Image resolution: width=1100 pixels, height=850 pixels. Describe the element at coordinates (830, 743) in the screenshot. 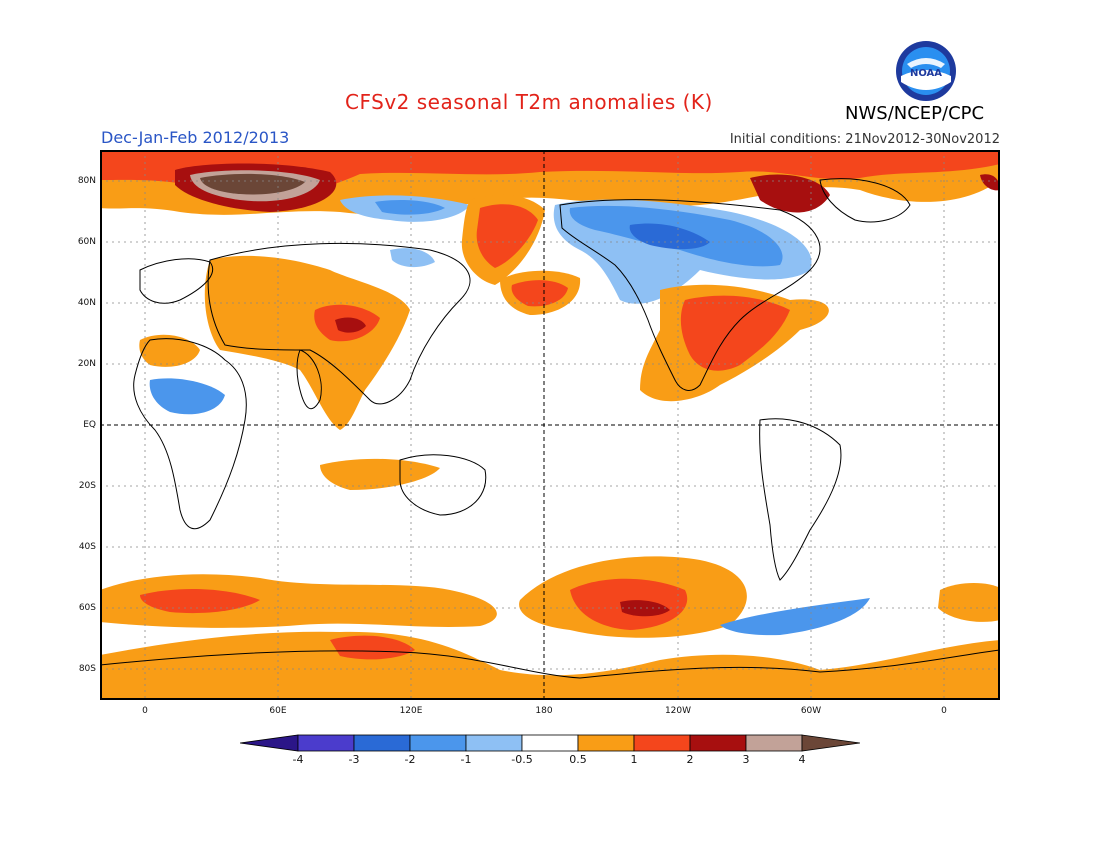

I see `colorbar-swatch-max` at that location.